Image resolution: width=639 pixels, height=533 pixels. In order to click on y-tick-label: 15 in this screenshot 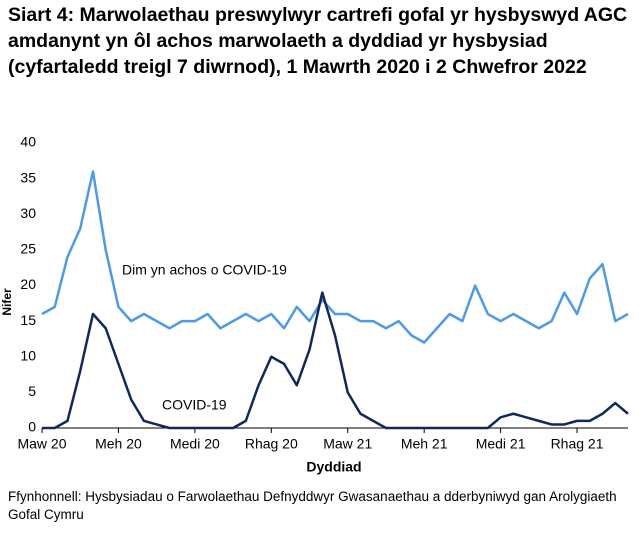, I will do `click(28, 320)`.